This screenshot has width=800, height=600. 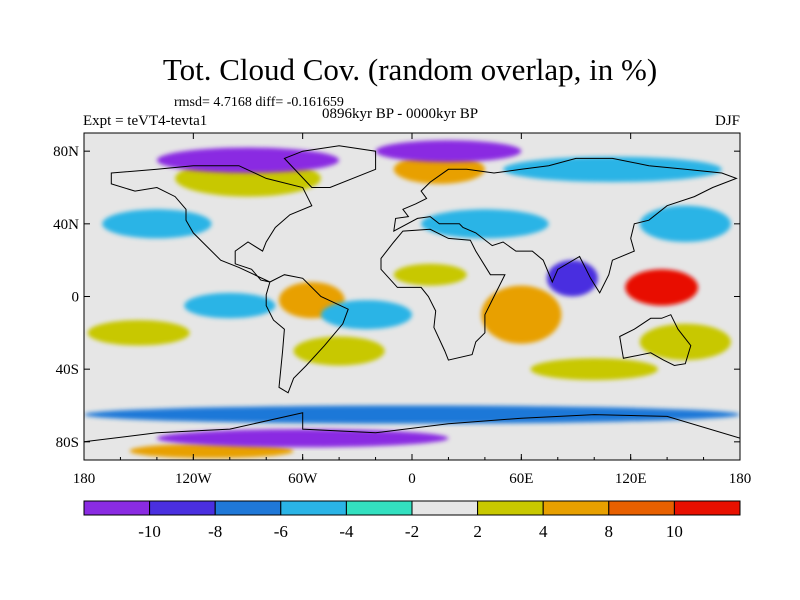 What do you see at coordinates (727, 121) in the screenshot?
I see `season-label: DJF` at bounding box center [727, 121].